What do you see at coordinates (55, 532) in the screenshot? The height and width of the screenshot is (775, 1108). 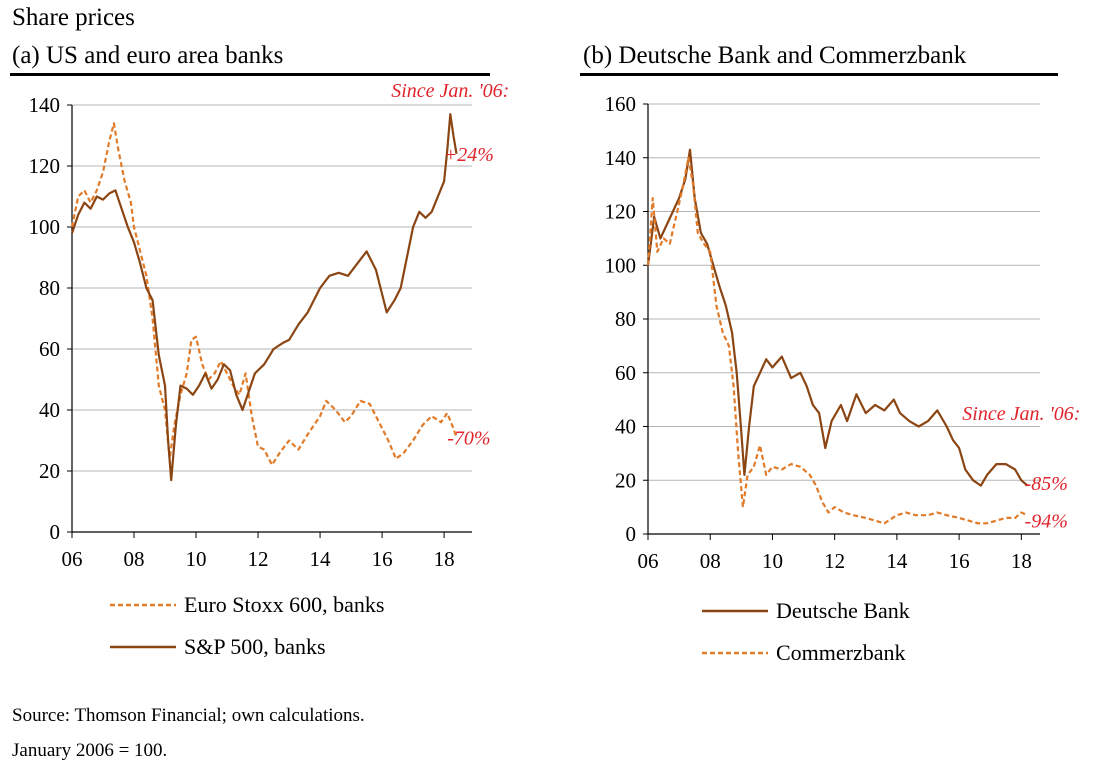 I see `y-tick-label-a-0: 0` at bounding box center [55, 532].